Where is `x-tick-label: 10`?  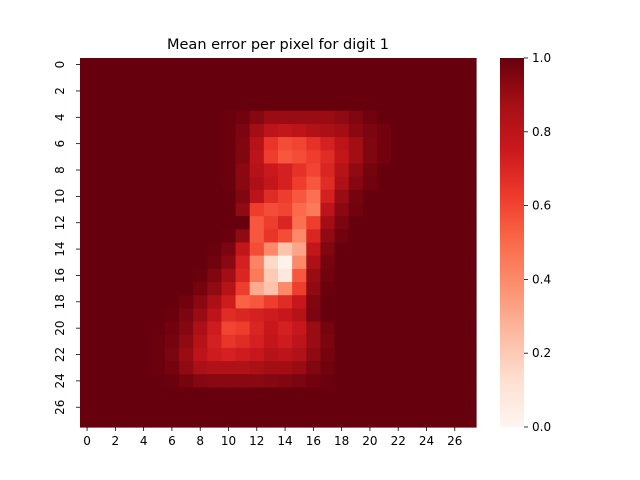
x-tick-label: 10 is located at coordinates (228, 441).